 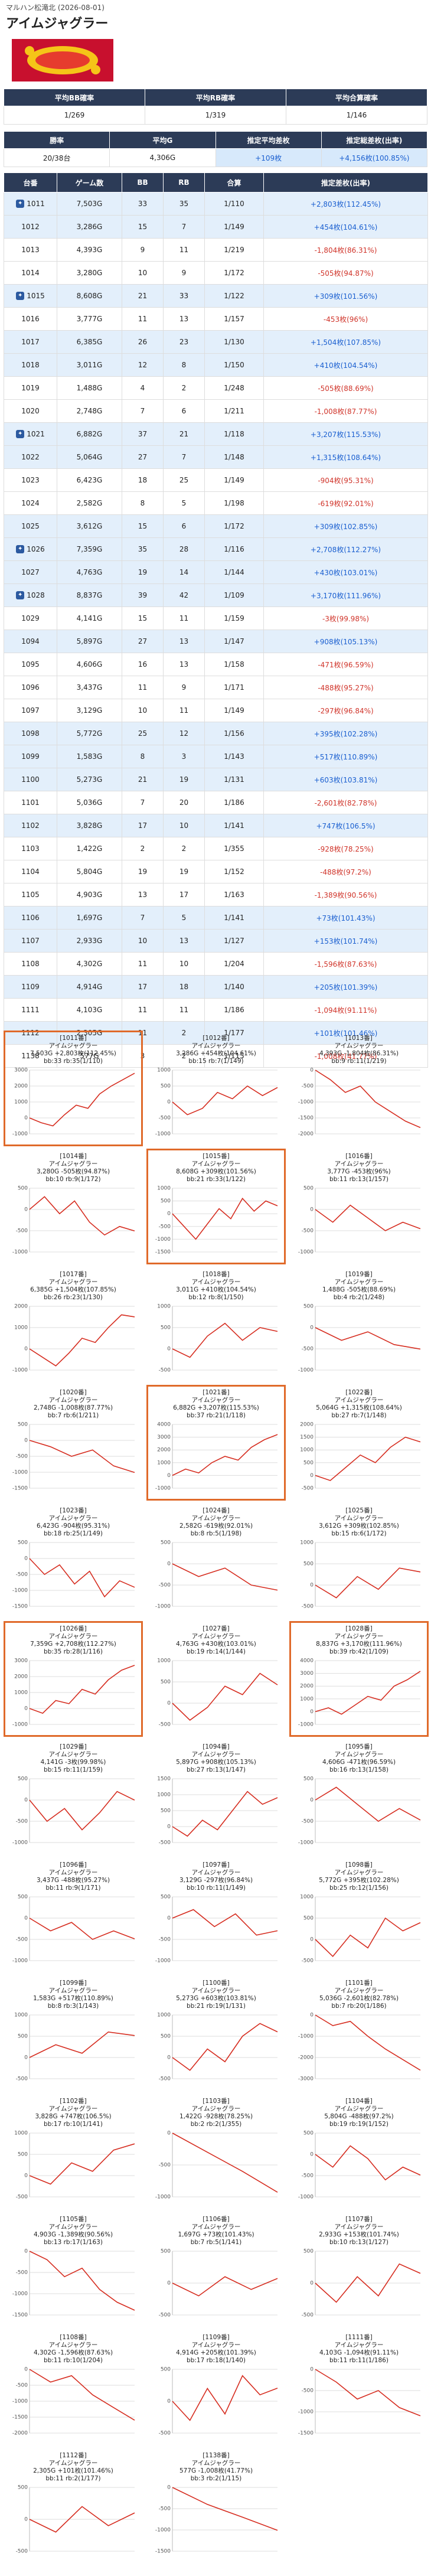 I want to click on cell-text: 1/149, so click(x=234, y=480).